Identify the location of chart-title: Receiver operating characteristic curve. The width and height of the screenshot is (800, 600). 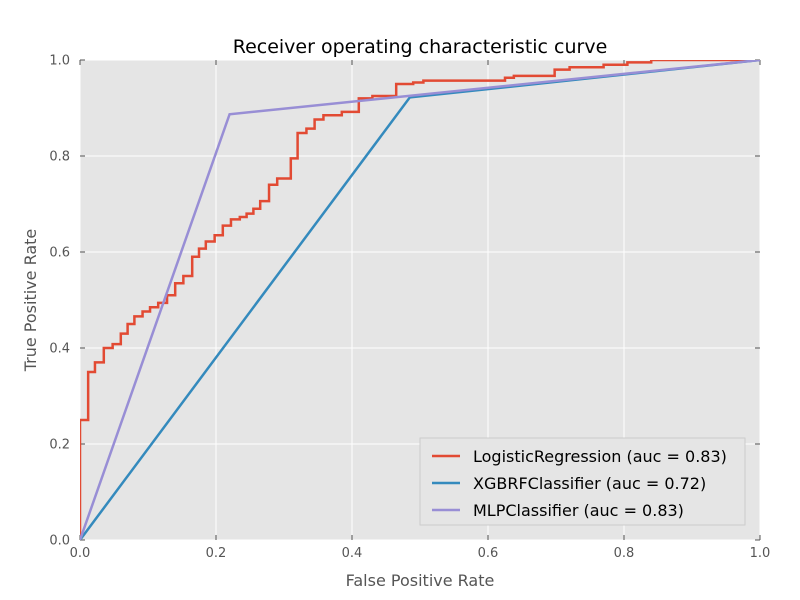
(420, 47).